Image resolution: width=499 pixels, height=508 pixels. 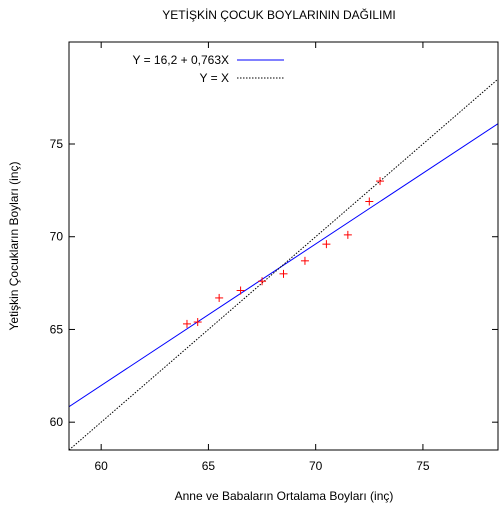 What do you see at coordinates (316, 466) in the screenshot?
I see `x-tick-label: 70` at bounding box center [316, 466].